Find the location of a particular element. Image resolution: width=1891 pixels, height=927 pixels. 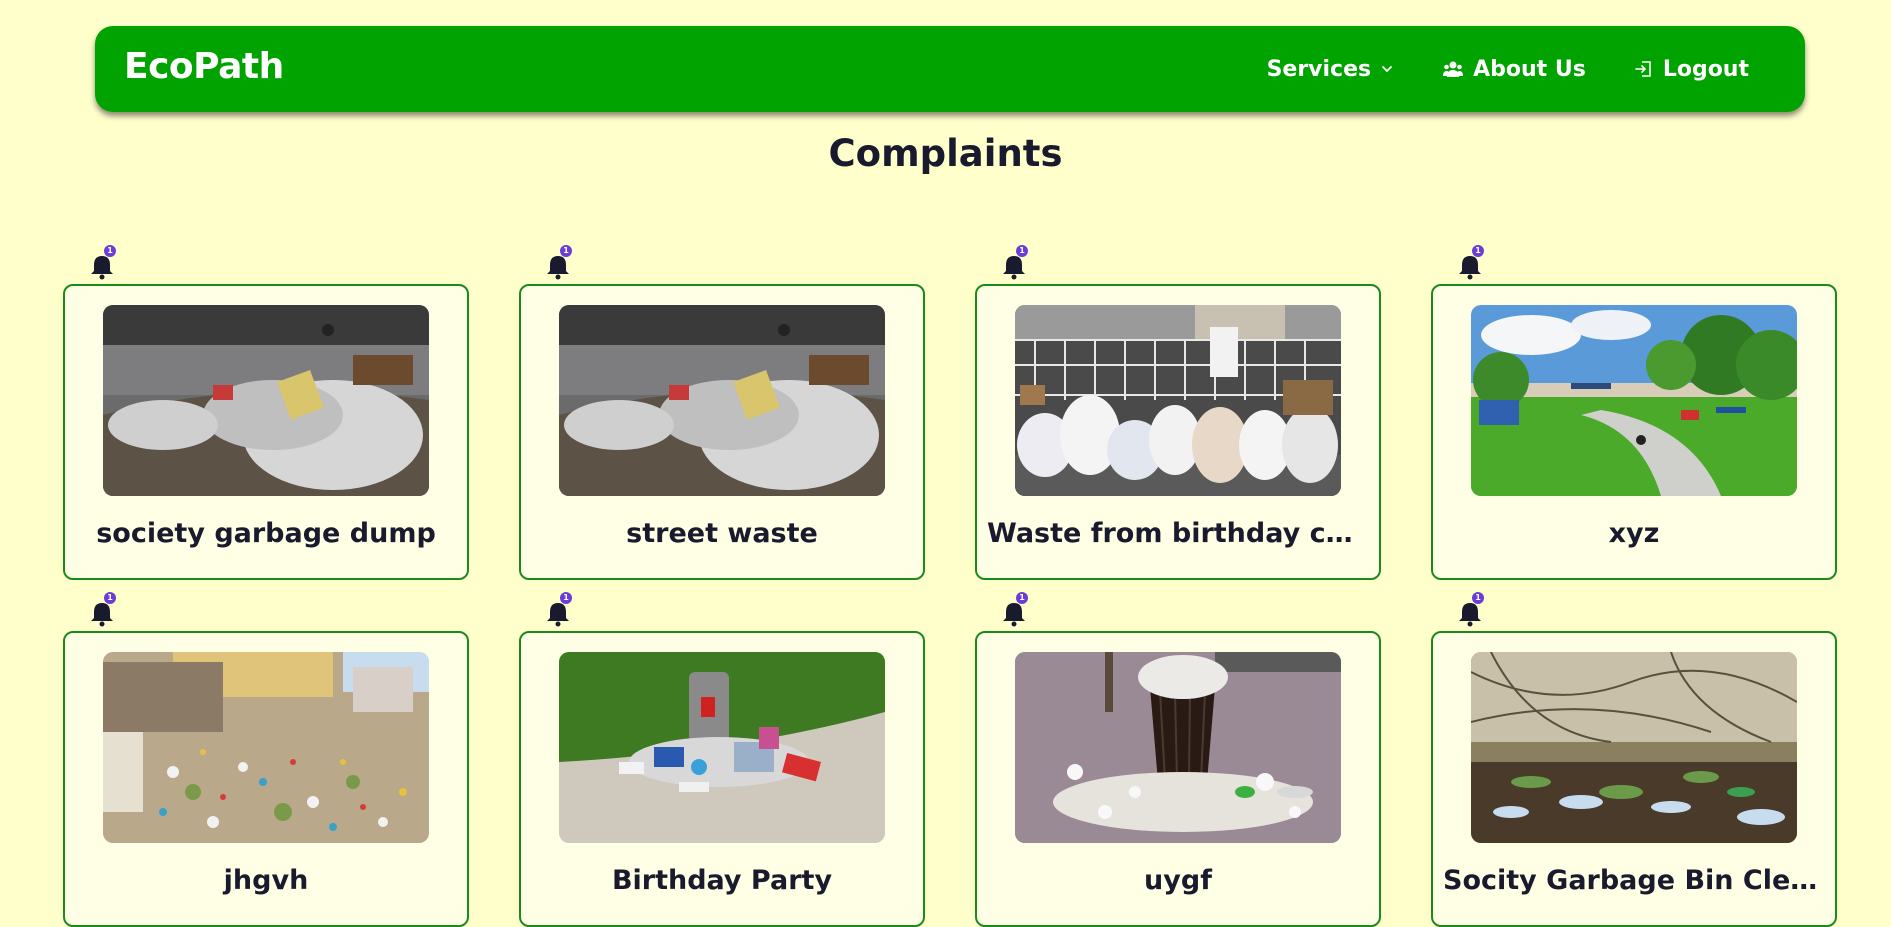

complaint-item: 1 Birthday Party is located at coordinates (722, 759).